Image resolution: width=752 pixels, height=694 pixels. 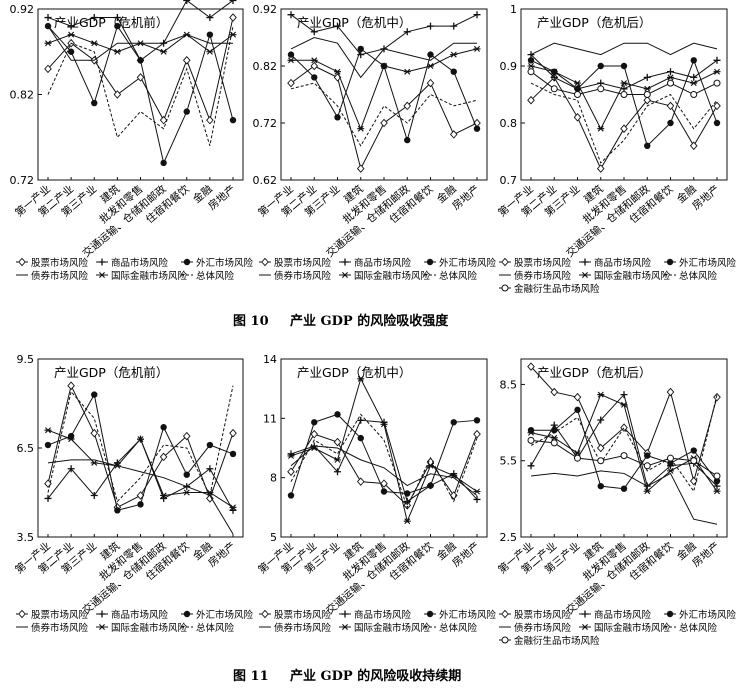 I want to click on plot-frame, so click(x=384, y=94).